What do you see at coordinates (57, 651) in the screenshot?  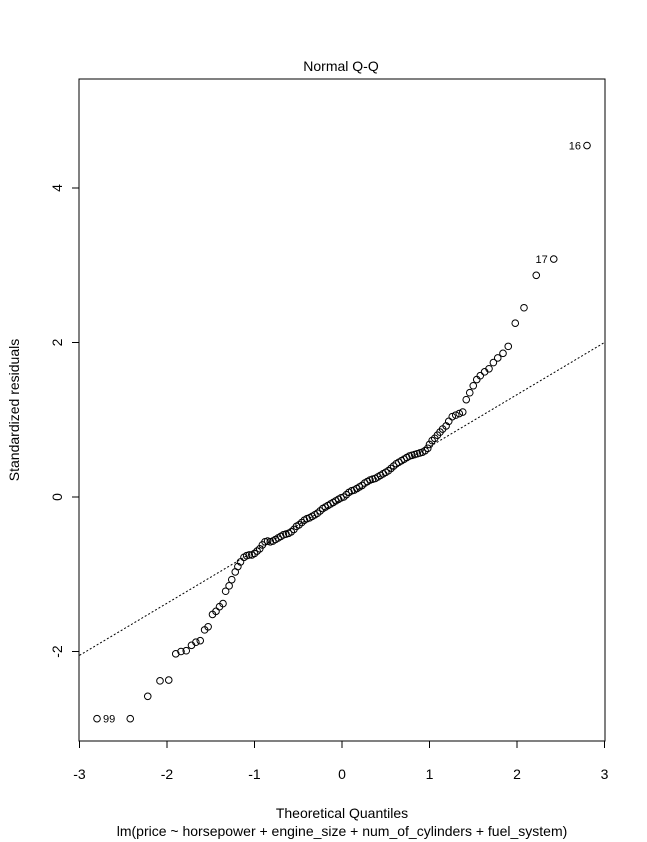 I see `y-tick-label: -2` at bounding box center [57, 651].